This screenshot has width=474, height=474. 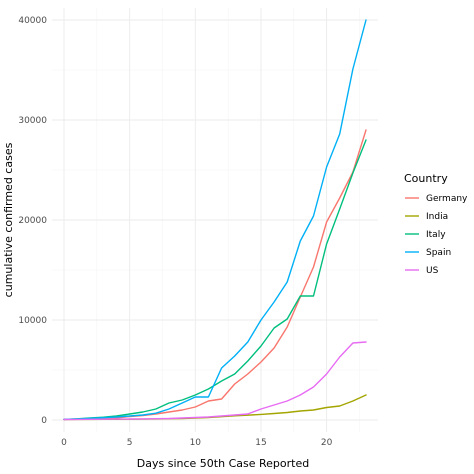 I want to click on y-tick-label: 10000, so click(x=32, y=321).